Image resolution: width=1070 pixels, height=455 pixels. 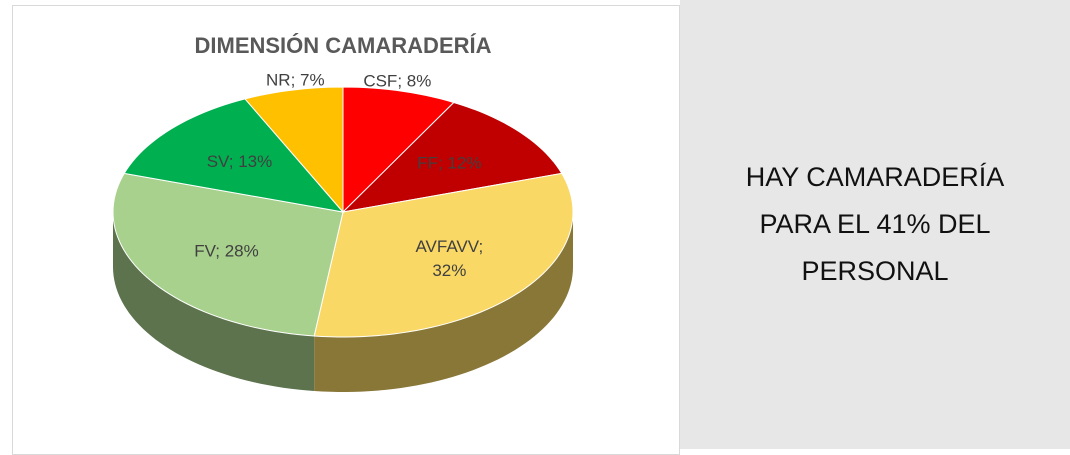 What do you see at coordinates (449, 163) in the screenshot?
I see `data-label: FF; 12%` at bounding box center [449, 163].